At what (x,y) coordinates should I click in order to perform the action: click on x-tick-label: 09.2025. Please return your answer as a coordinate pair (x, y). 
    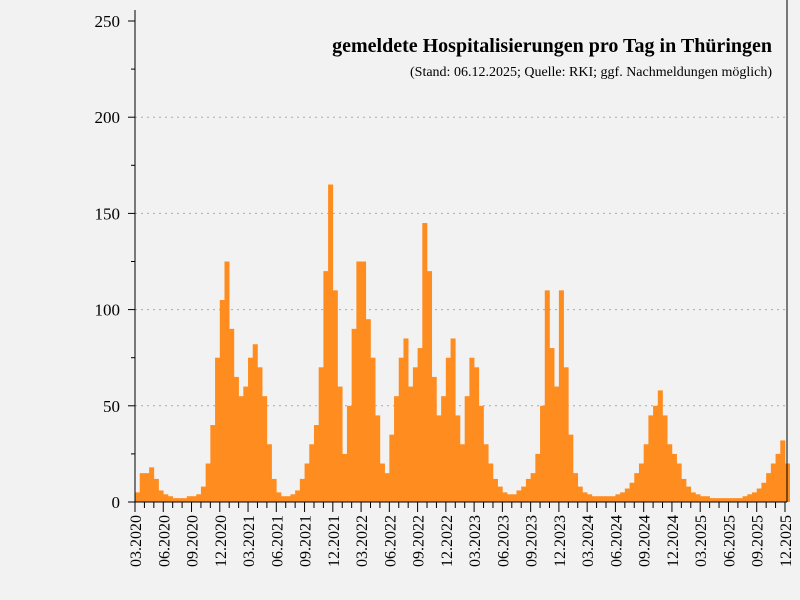
    Looking at the image, I should click on (758, 541).